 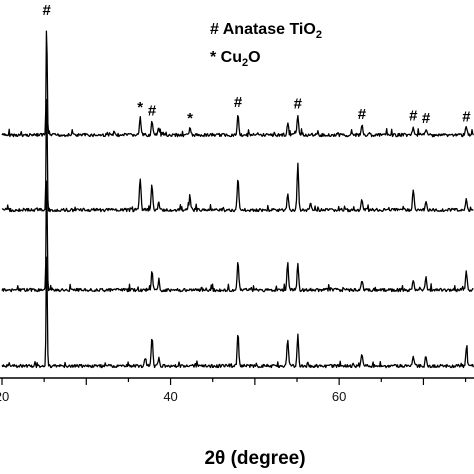 I want to click on legend-entry-1: # Anatase TiO2, so click(x=266, y=31).